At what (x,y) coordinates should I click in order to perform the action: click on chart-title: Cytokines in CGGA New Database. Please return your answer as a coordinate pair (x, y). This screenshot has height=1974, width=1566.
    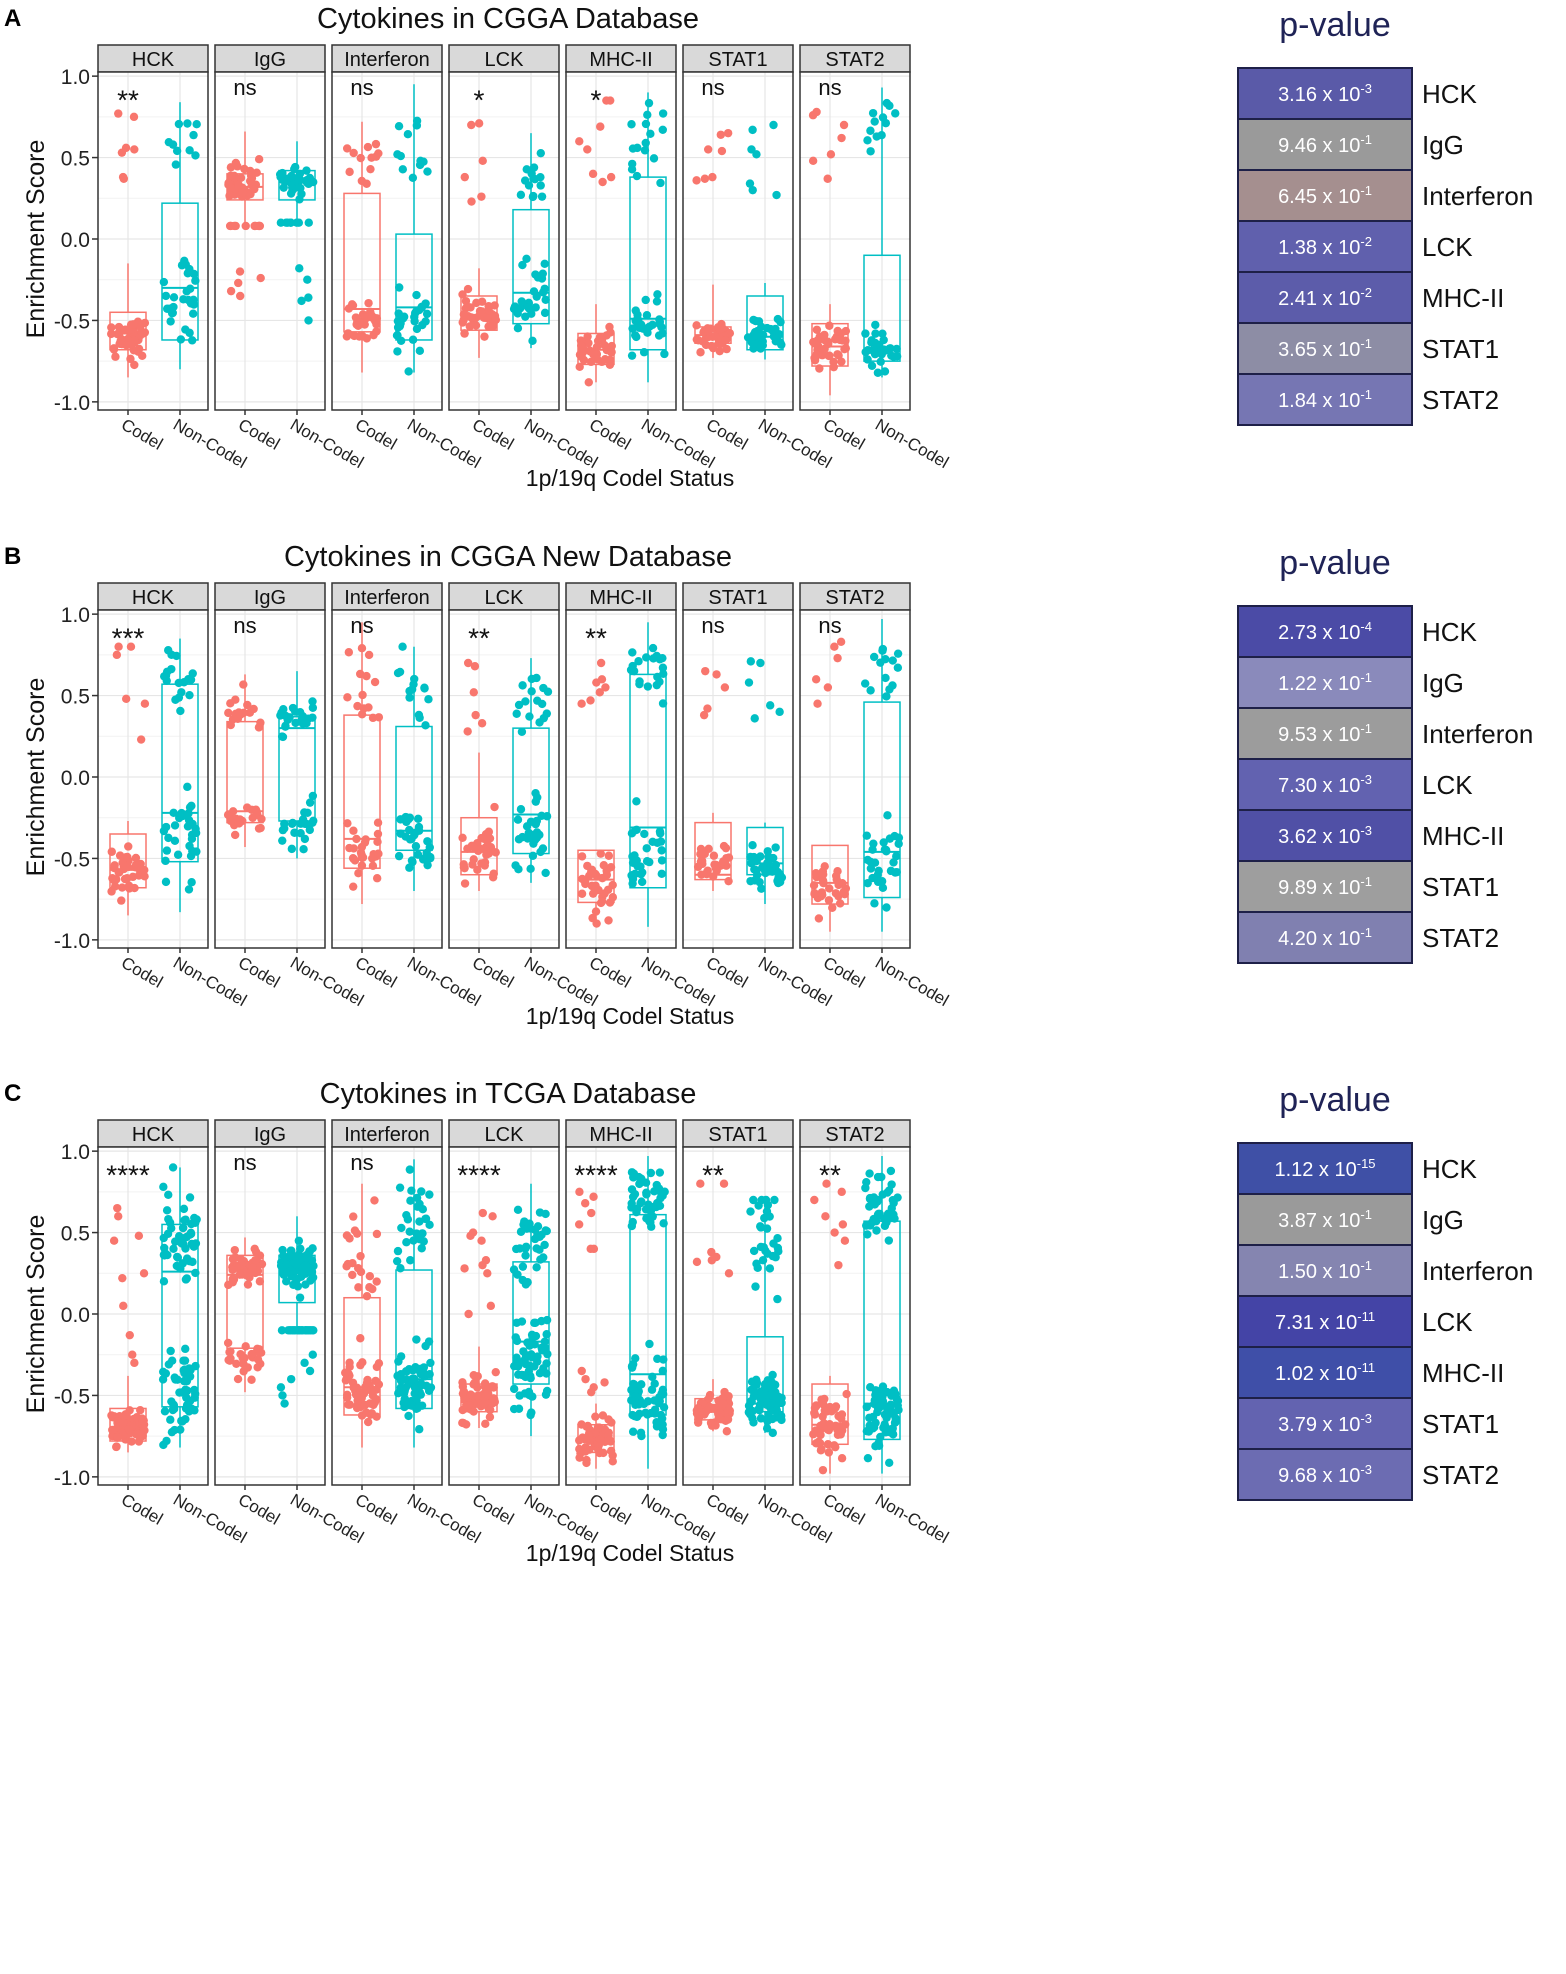
    Looking at the image, I should click on (508, 557).